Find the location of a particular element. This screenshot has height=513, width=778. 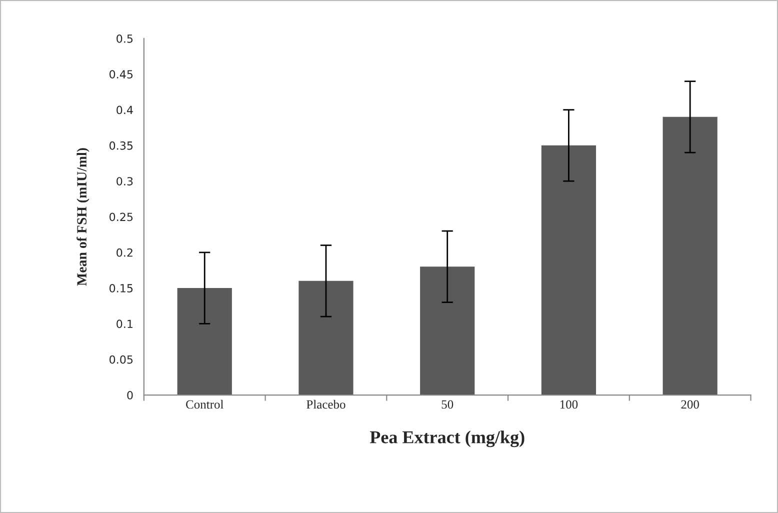

y-tick-label: 0.25 is located at coordinates (121, 217).